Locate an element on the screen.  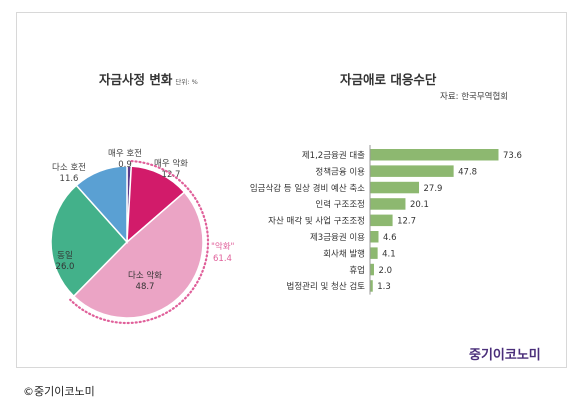
bar-value-label: 12.7 is located at coordinates (406, 222).